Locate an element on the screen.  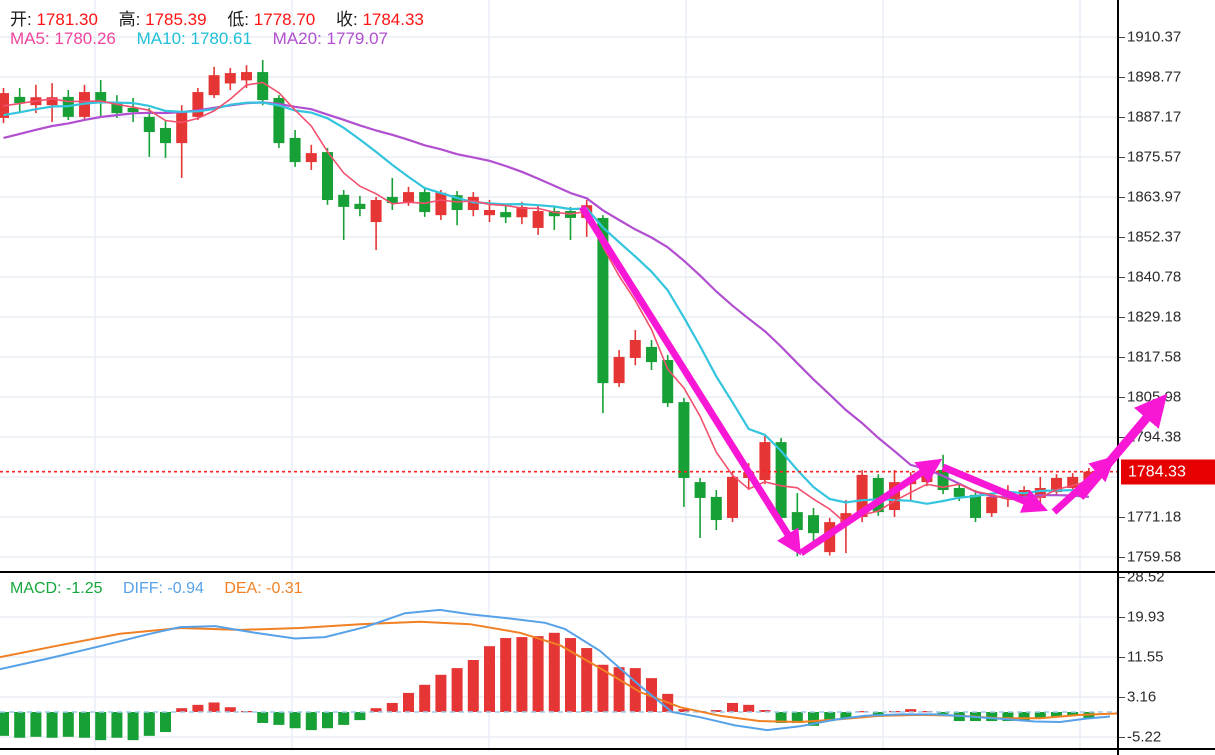
axis-label: 1829.18 is located at coordinates (1154, 317).